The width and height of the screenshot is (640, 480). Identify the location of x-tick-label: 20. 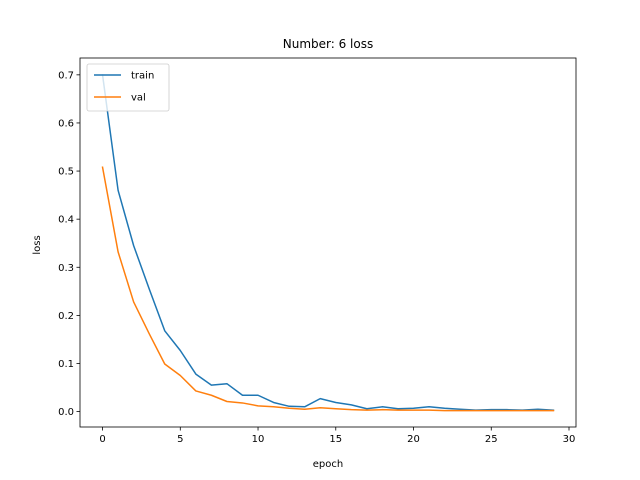
(413, 439).